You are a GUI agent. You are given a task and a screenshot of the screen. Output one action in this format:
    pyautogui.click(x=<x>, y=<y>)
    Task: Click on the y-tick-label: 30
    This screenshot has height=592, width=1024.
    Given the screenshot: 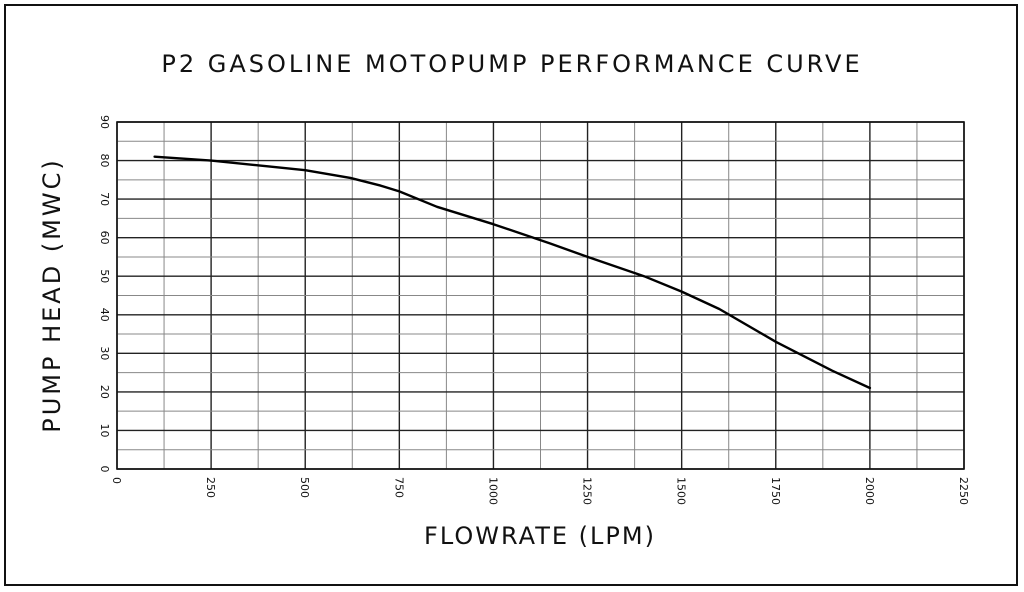 What is the action you would take?
    pyautogui.click(x=104, y=353)
    